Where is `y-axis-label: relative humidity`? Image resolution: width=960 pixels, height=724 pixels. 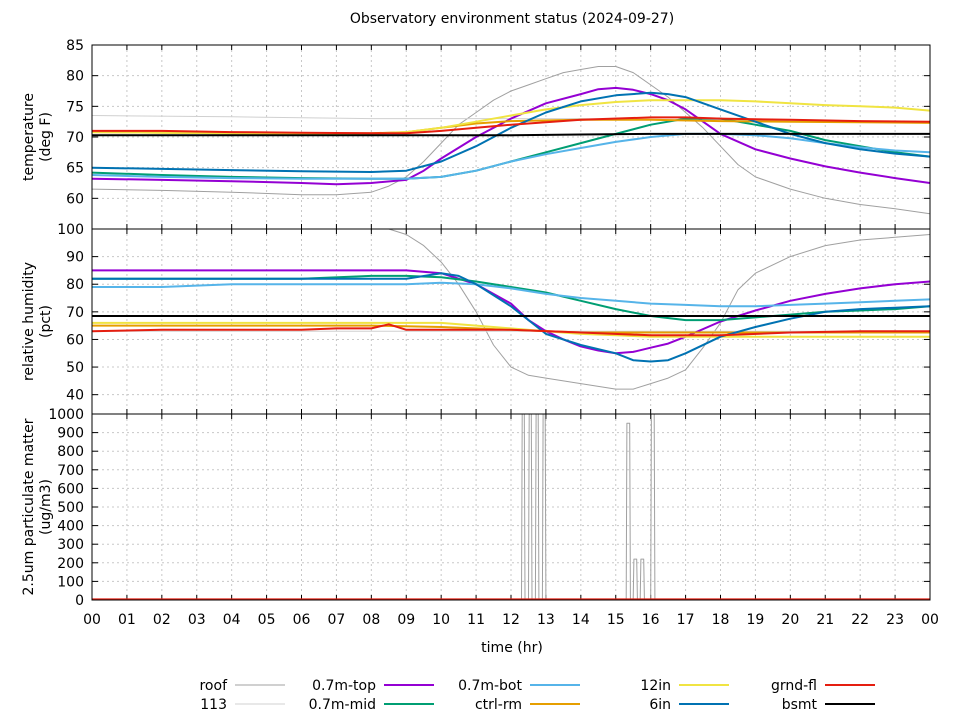
y-axis-label: relative humidity is located at coordinates (29, 321).